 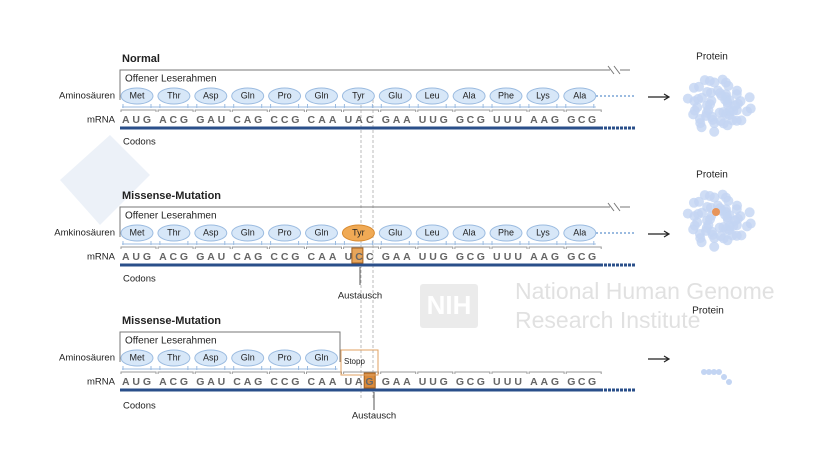 I want to click on codon: UUU, so click(x=507, y=120).